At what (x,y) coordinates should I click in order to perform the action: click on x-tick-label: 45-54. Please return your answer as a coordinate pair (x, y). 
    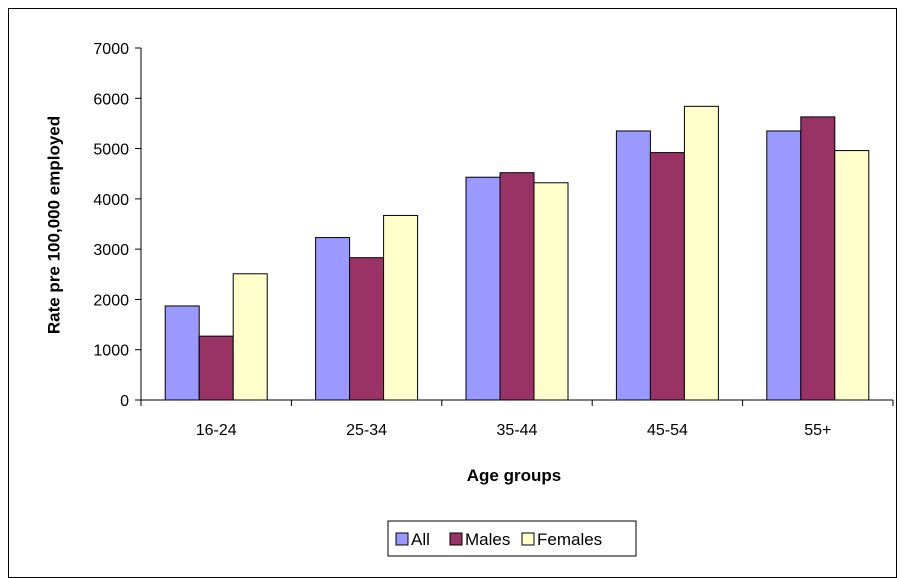
    Looking at the image, I should click on (667, 430).